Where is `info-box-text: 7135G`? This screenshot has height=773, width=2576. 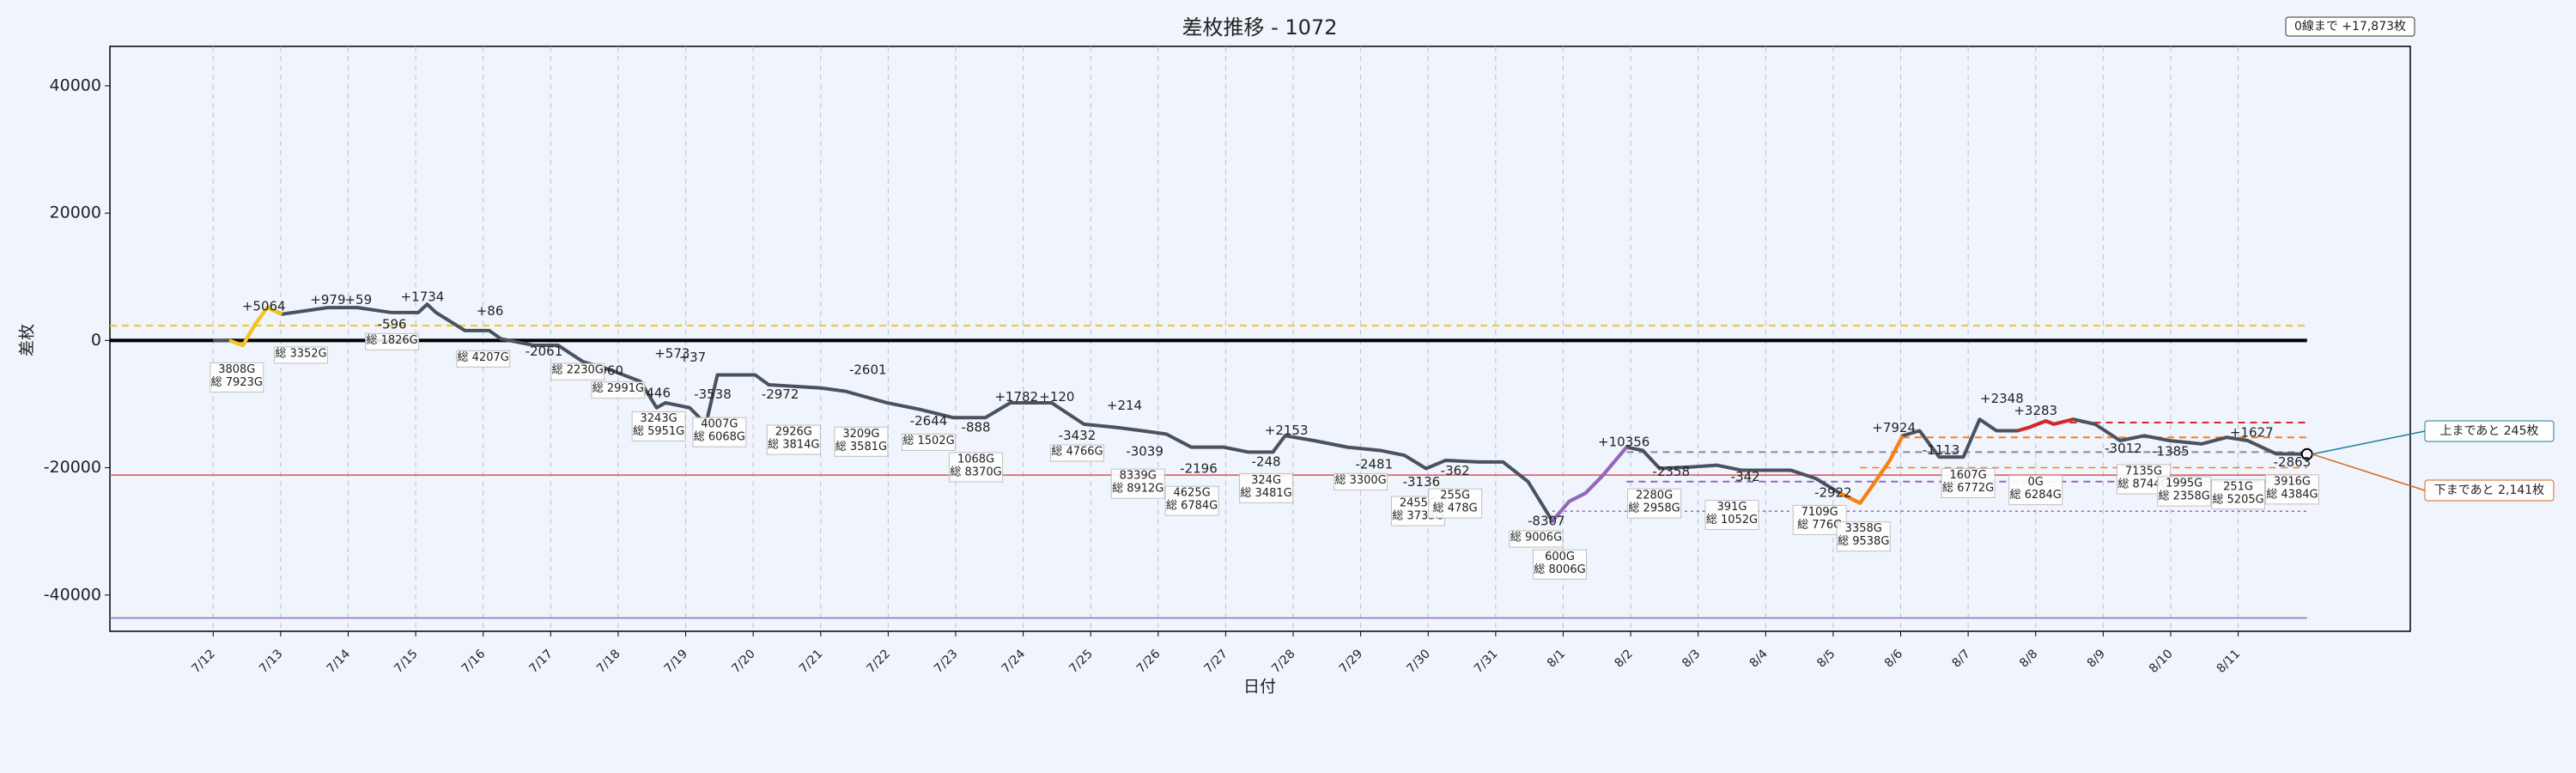
info-box-text: 7135G is located at coordinates (2143, 472).